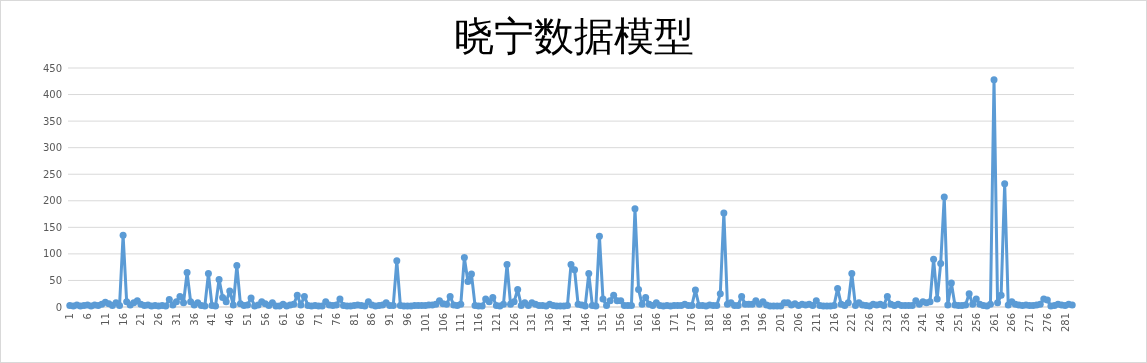 The image size is (1147, 363). What do you see at coordinates (585, 323) in the screenshot?
I see `x-tick-label: 146` at bounding box center [585, 323].